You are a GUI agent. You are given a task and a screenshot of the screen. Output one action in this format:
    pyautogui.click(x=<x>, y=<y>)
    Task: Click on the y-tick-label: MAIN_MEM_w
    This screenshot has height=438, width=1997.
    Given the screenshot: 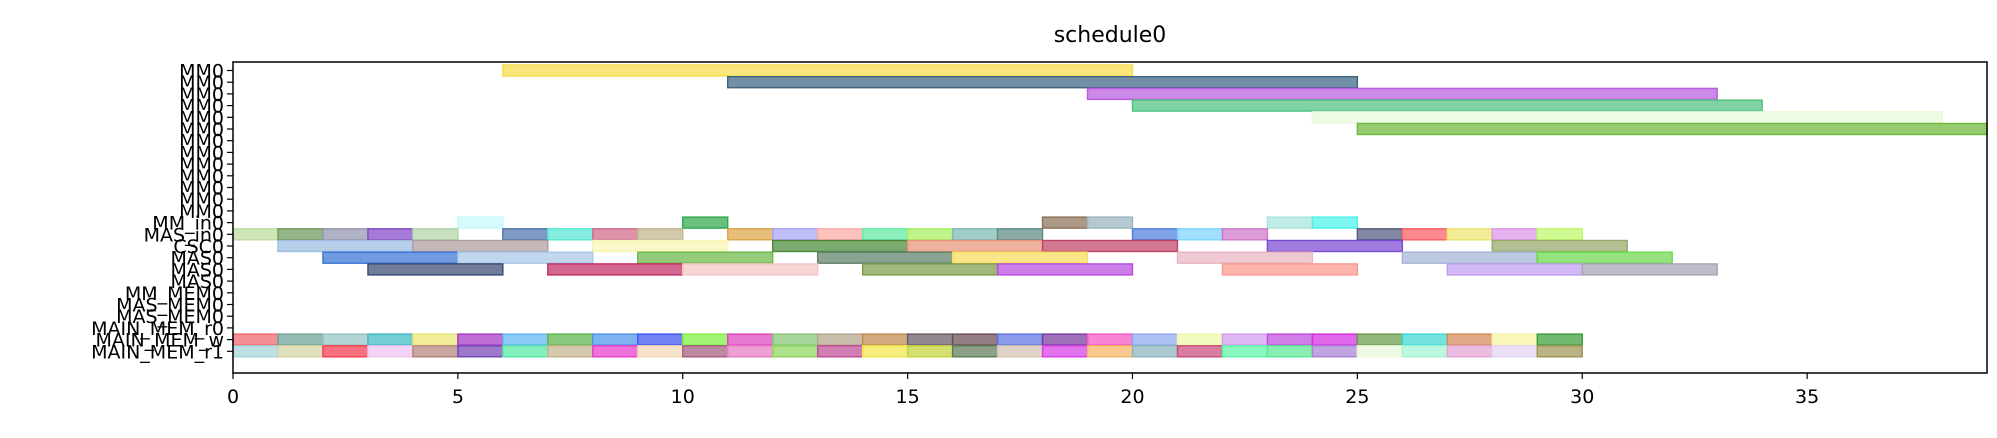 What is the action you would take?
    pyautogui.click(x=159, y=341)
    